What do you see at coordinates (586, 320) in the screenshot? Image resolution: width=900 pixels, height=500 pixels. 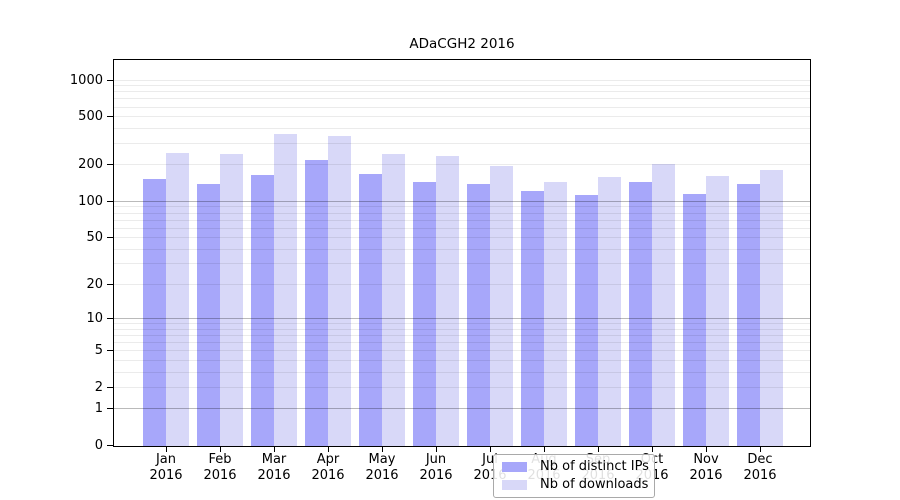 I see `bar-sep-ips` at bounding box center [586, 320].